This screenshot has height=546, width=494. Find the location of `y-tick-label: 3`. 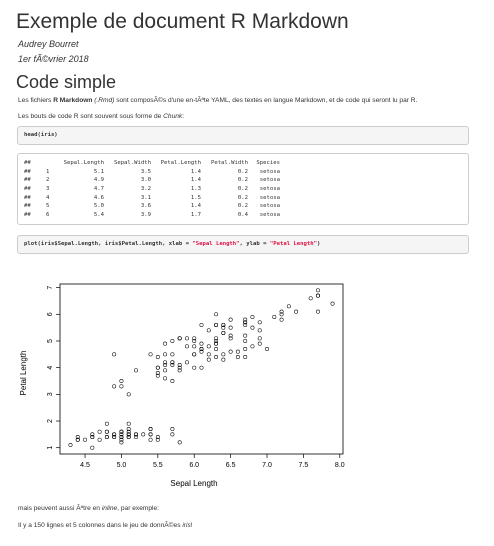

y-tick-label: 3 is located at coordinates (50, 394).